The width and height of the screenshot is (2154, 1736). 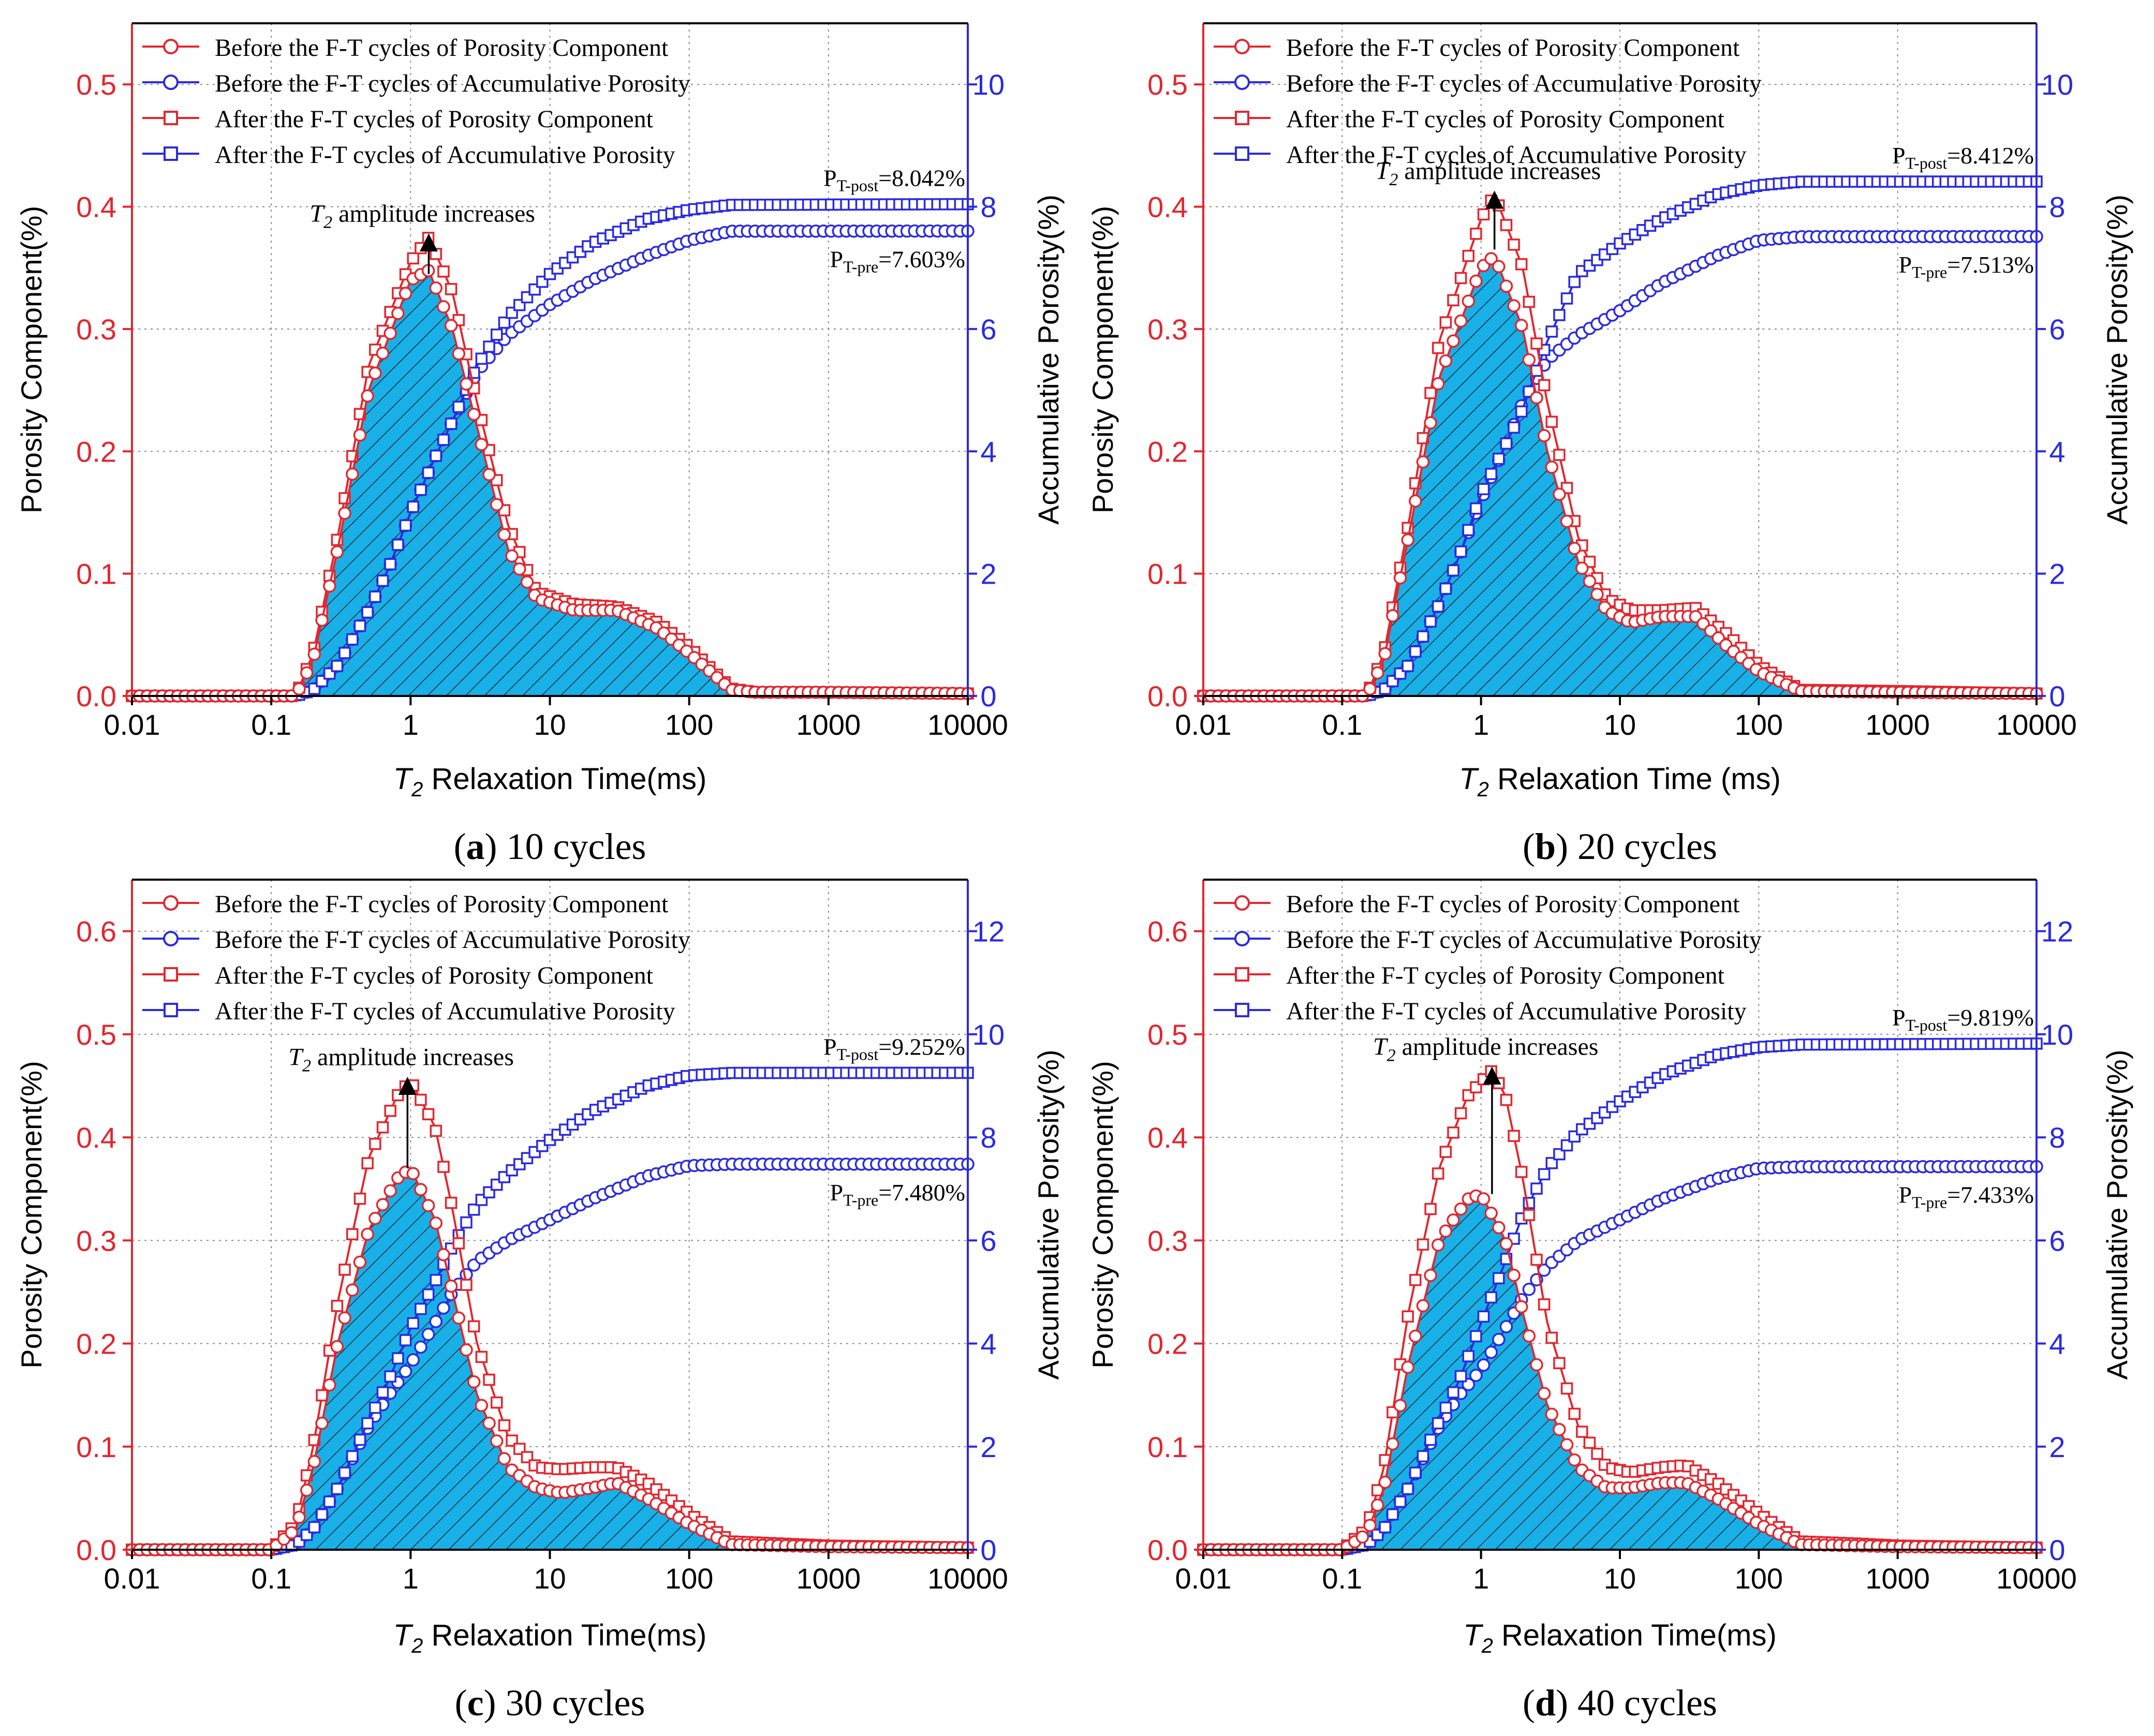 I want to click on x-tick-label: 0.01, so click(x=132, y=1578).